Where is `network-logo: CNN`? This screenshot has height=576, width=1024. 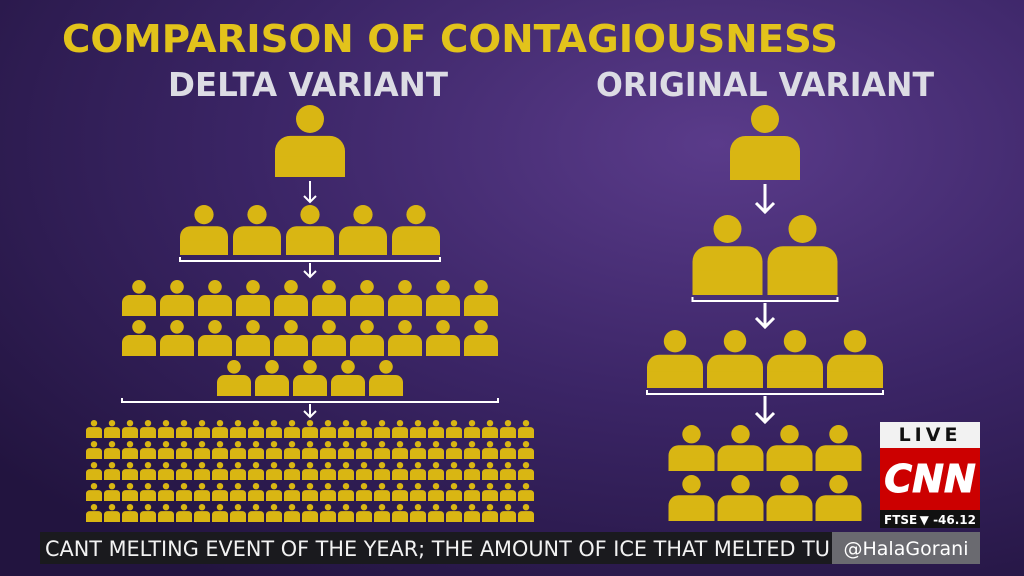 network-logo: CNN is located at coordinates (930, 479).